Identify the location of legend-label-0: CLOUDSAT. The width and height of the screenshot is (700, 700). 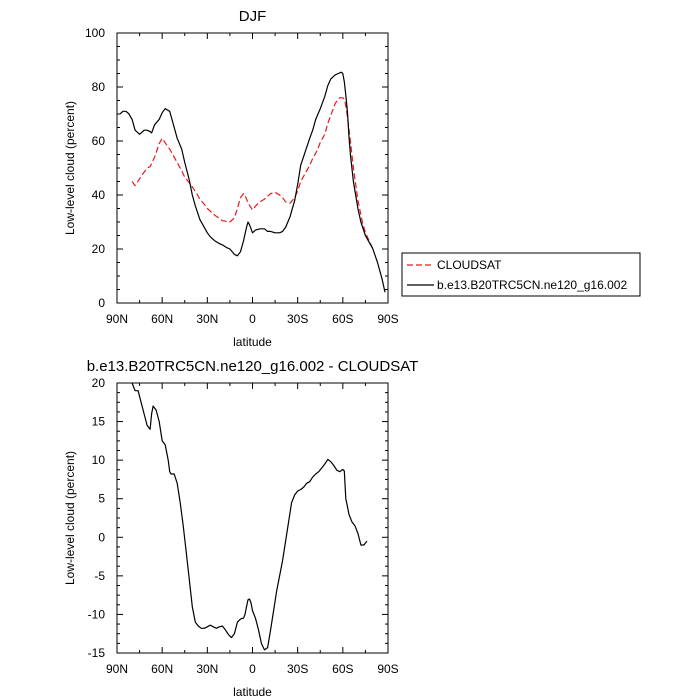
(469, 265).